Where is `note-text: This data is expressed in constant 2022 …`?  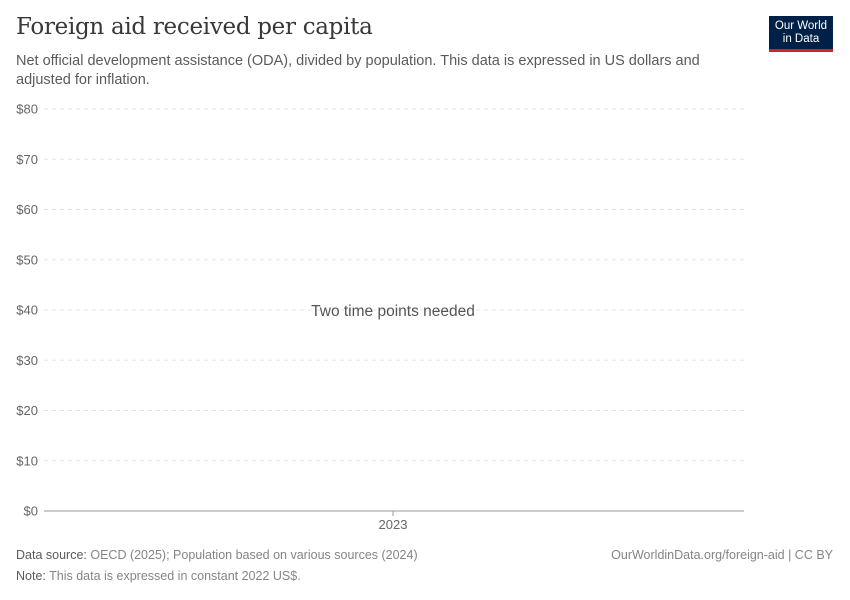 note-text: This data is expressed in constant 2022 … is located at coordinates (175, 576).